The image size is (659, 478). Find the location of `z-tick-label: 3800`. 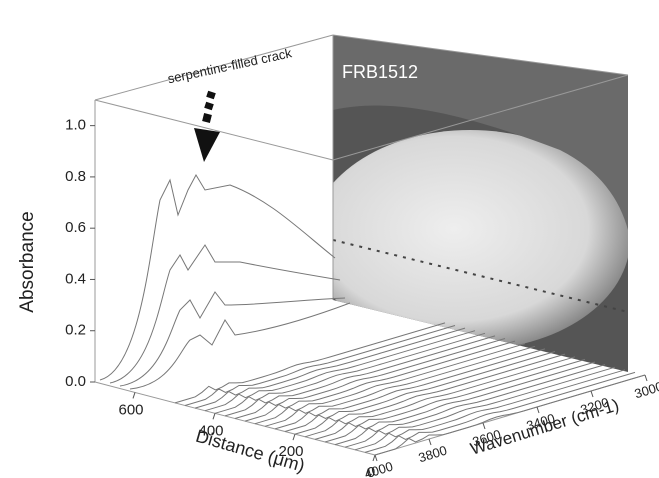

z-tick-label: 3800 is located at coordinates (433, 454).